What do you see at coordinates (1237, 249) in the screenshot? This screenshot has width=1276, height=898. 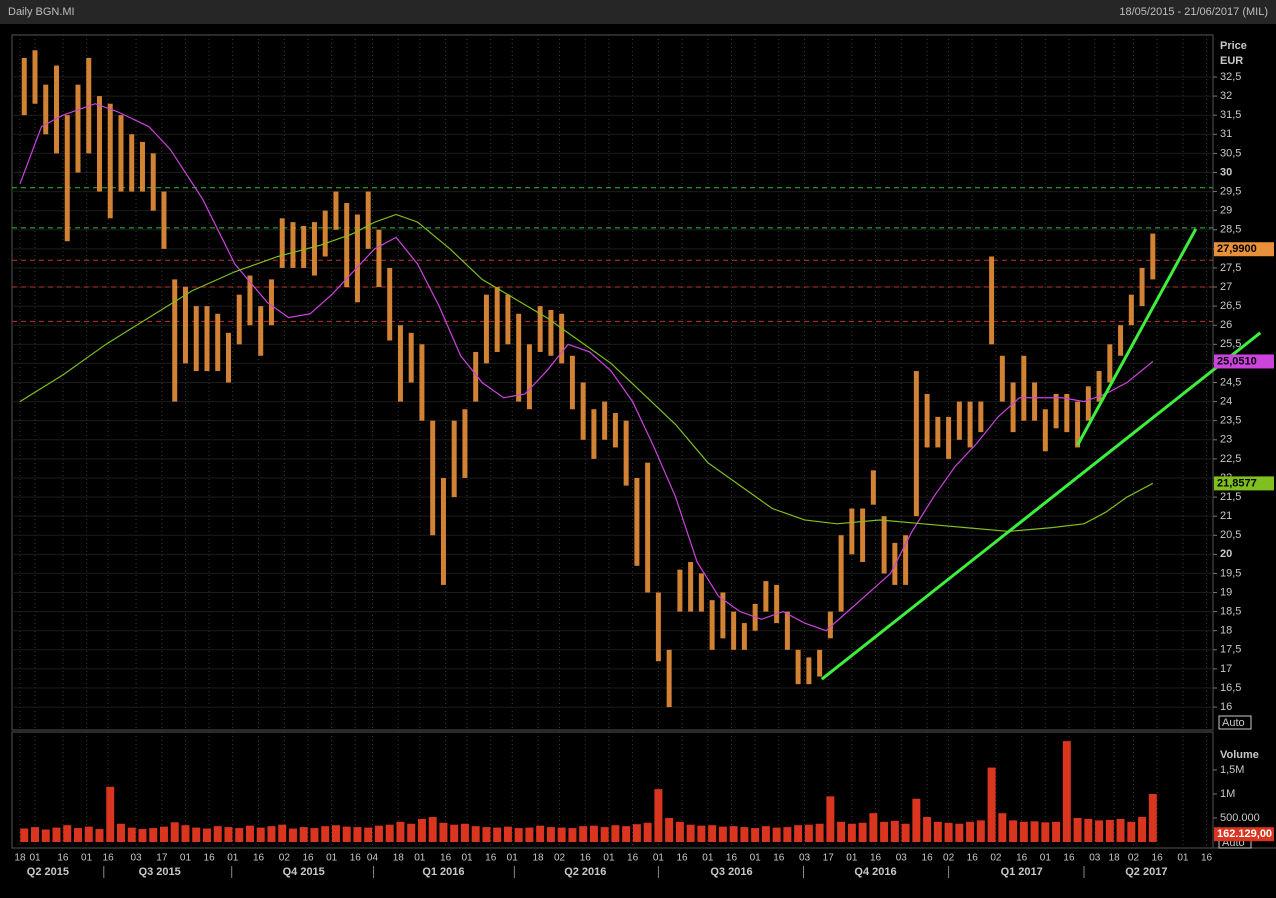 I see `value-tag-label: 27,9900` at bounding box center [1237, 249].